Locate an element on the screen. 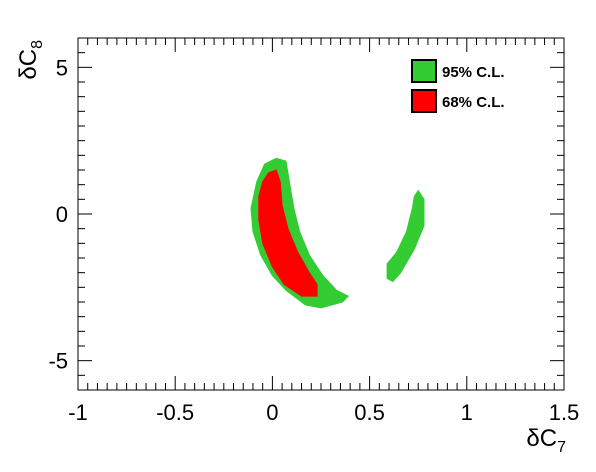  x-tick-label: -0.5 is located at coordinates (175, 412).